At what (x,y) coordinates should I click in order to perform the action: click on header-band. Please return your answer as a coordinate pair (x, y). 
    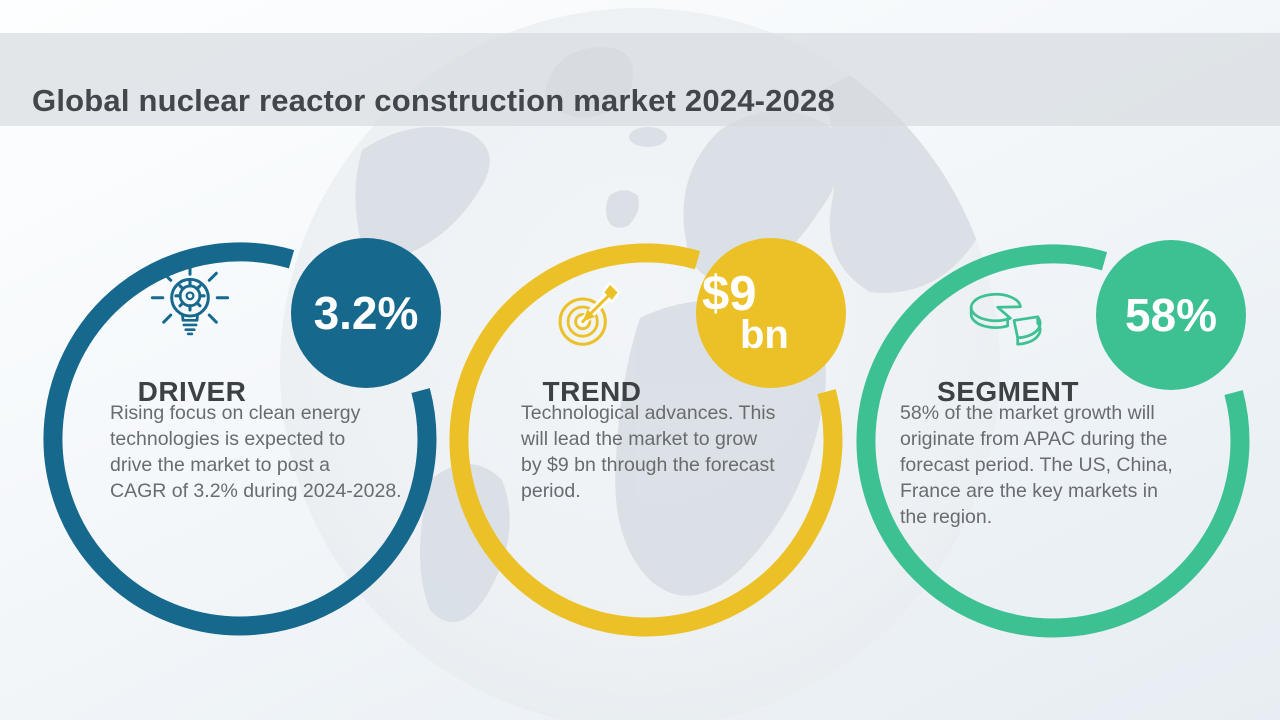
    Looking at the image, I should click on (640, 79).